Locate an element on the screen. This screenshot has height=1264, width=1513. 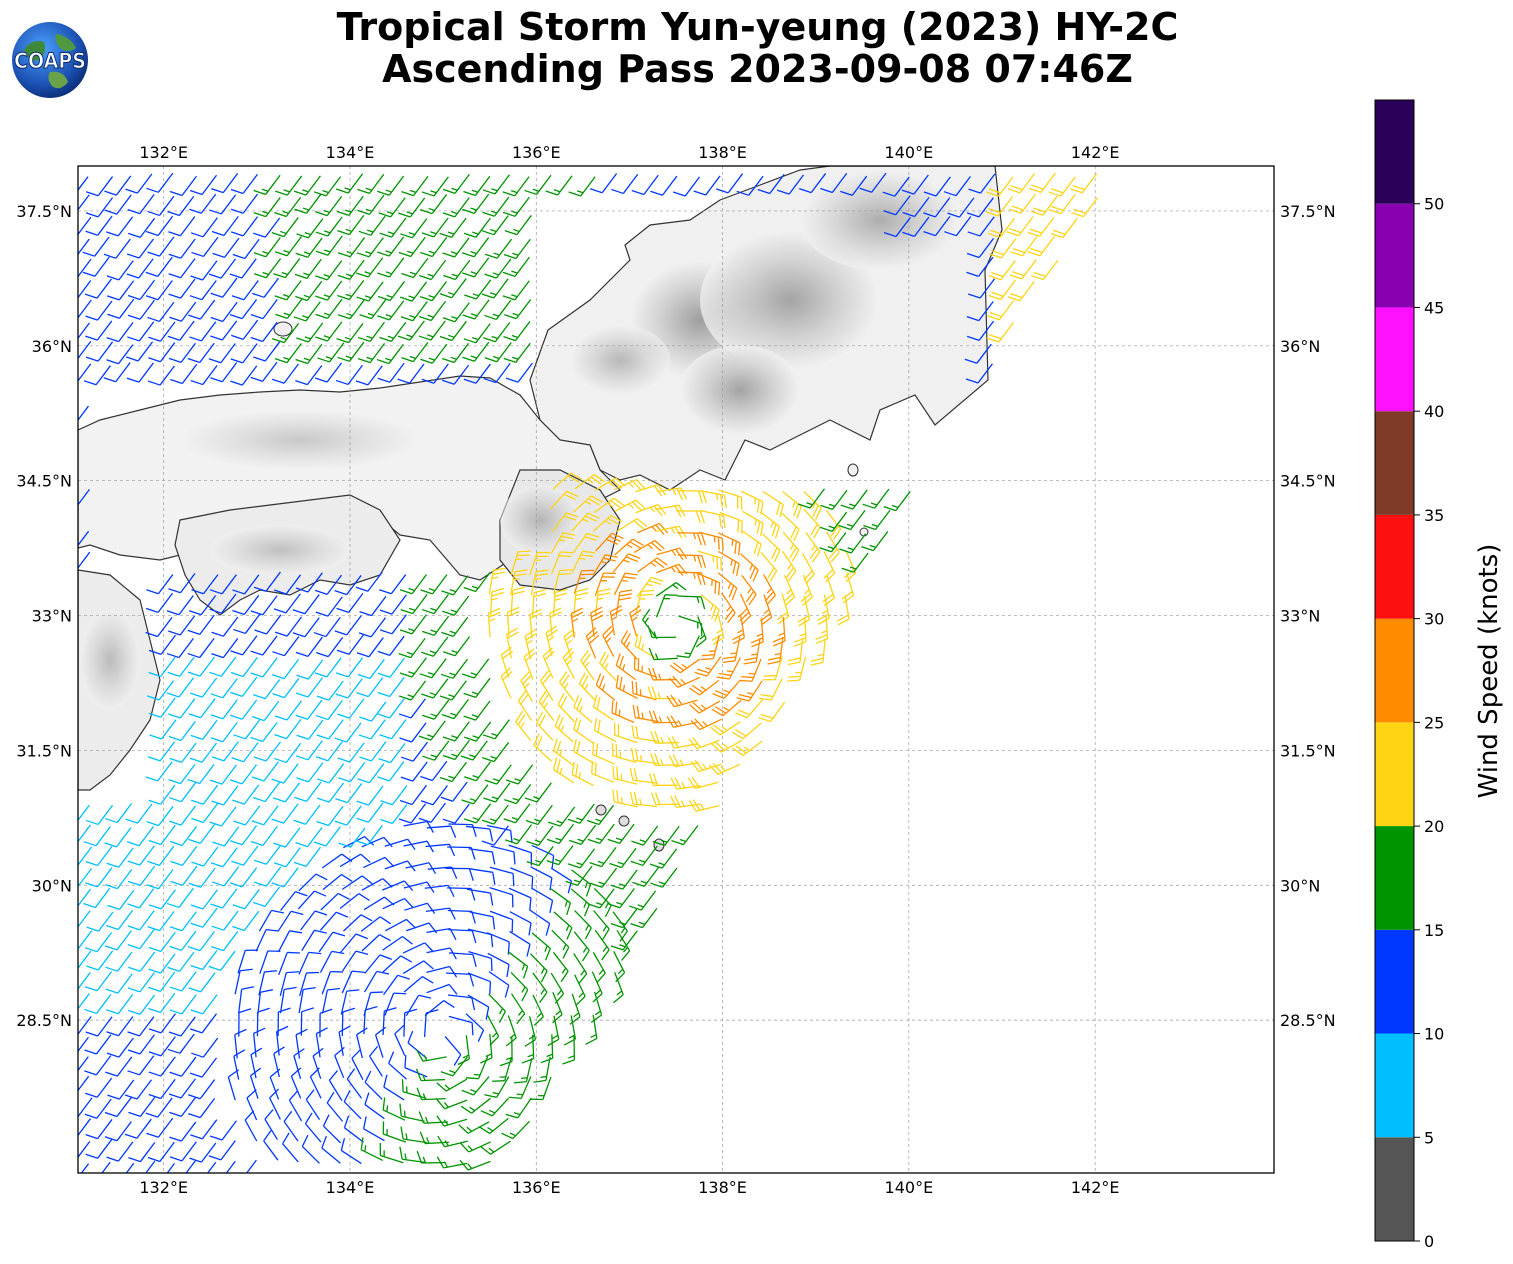
island is located at coordinates (853, 470).